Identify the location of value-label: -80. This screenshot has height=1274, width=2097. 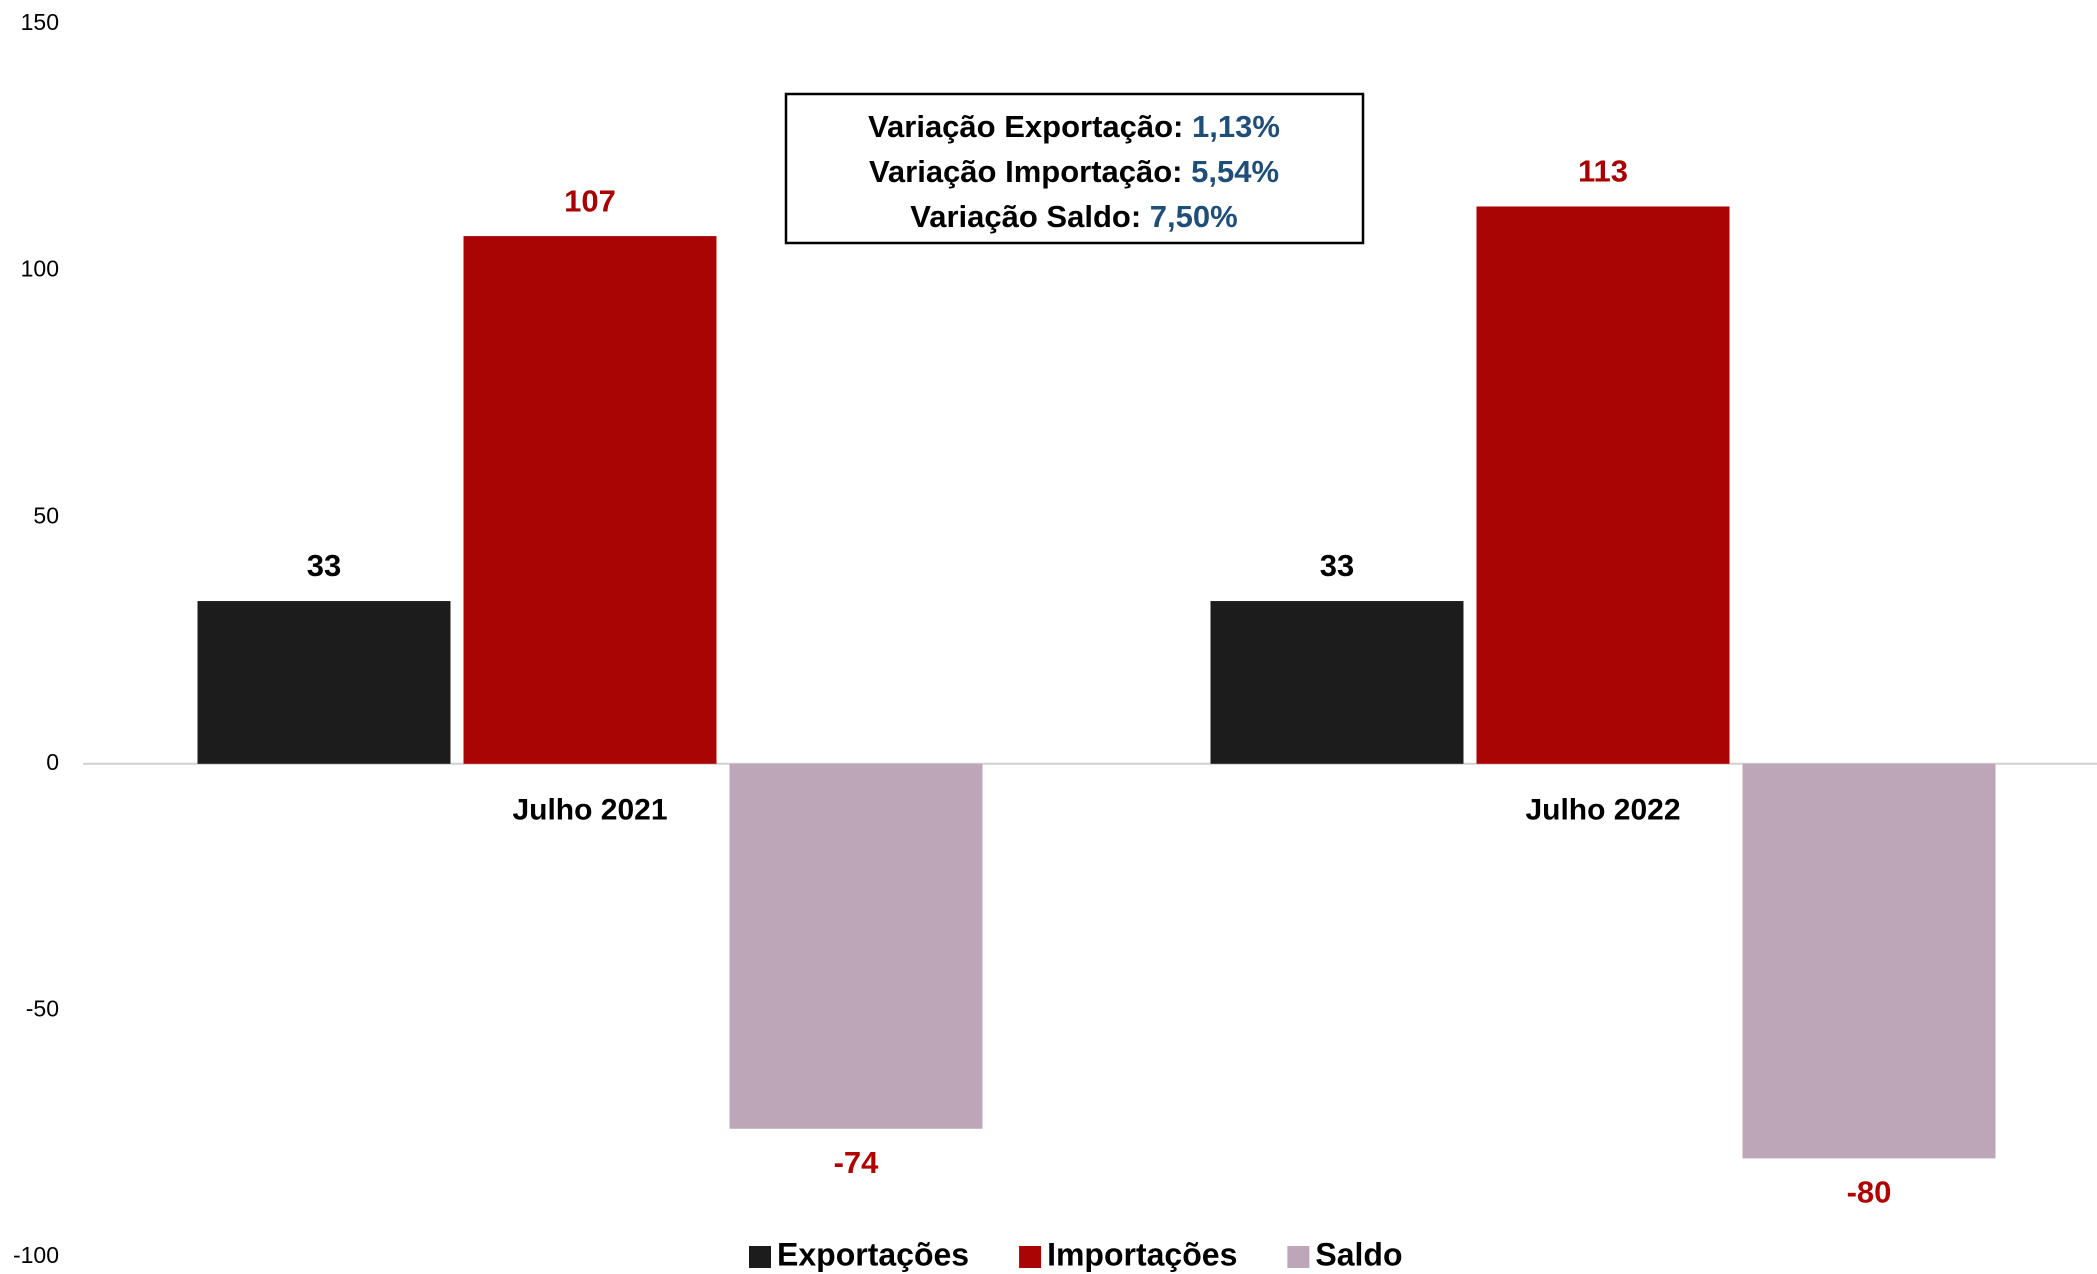
(1869, 1192).